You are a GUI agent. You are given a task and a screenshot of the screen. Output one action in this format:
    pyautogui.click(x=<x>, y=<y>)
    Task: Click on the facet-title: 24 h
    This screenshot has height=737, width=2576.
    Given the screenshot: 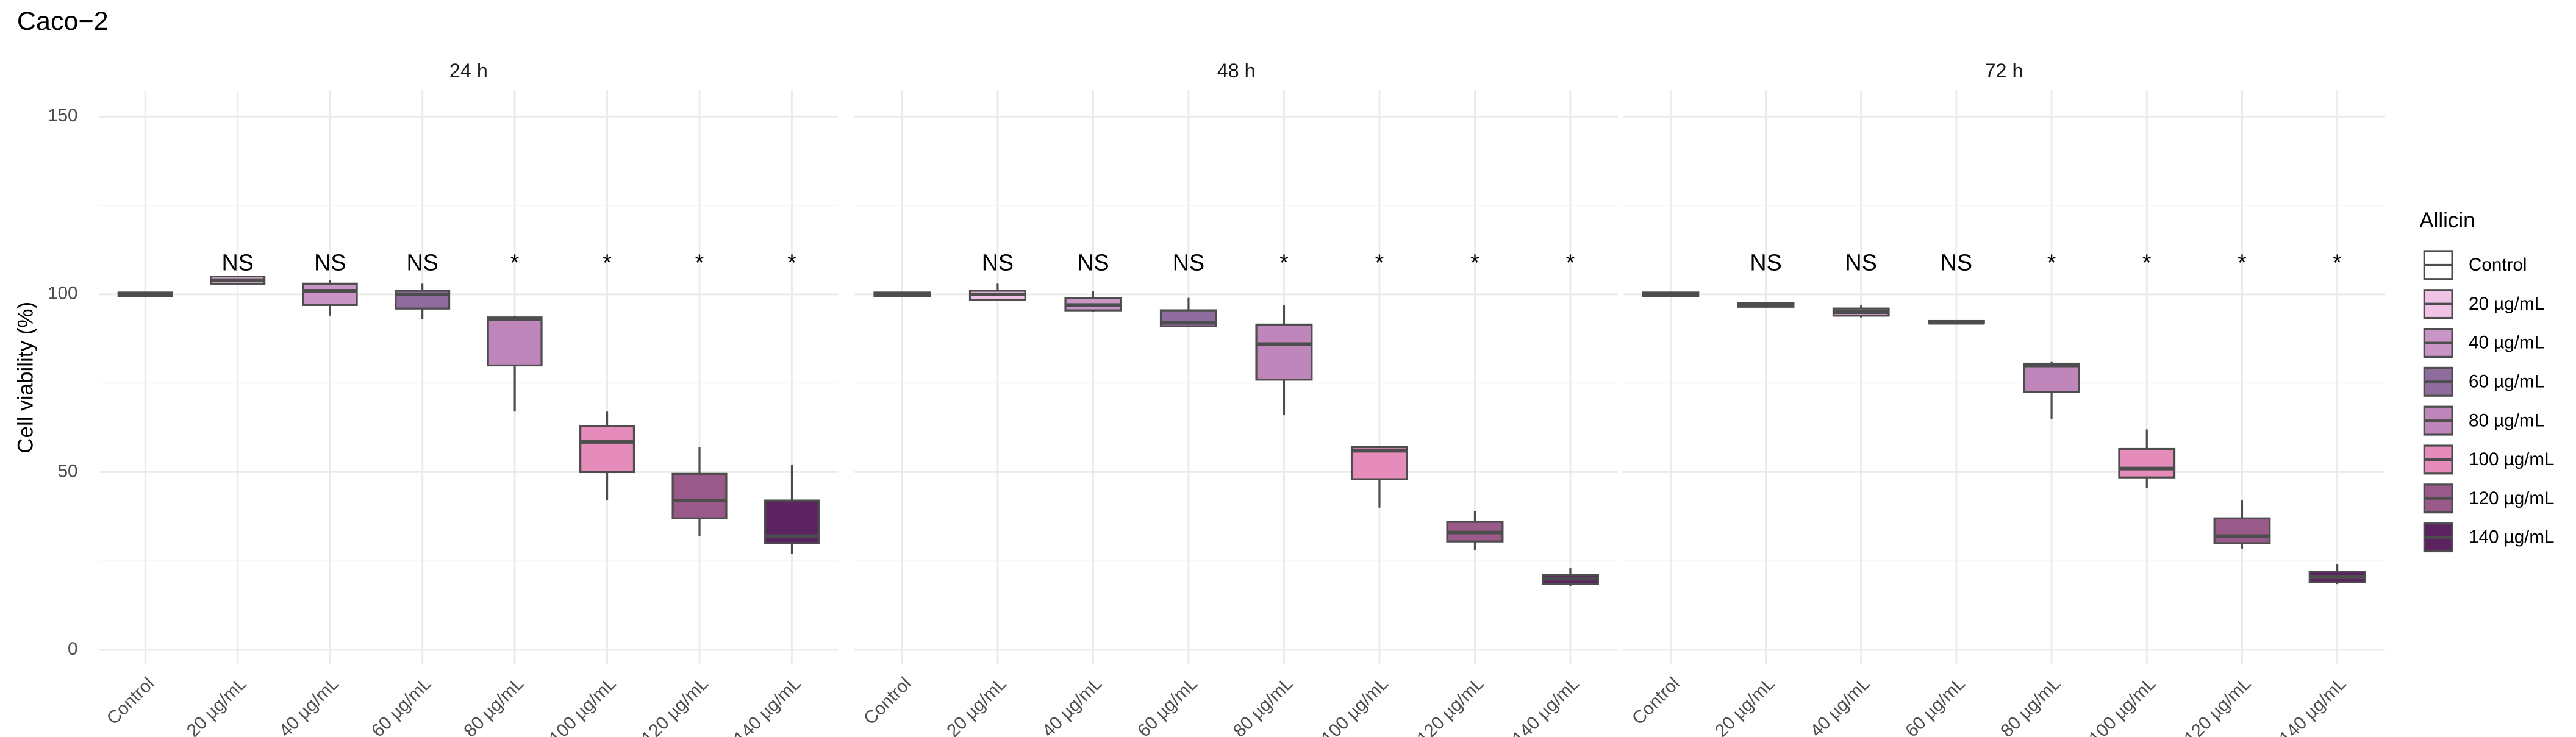 What is the action you would take?
    pyautogui.click(x=468, y=71)
    